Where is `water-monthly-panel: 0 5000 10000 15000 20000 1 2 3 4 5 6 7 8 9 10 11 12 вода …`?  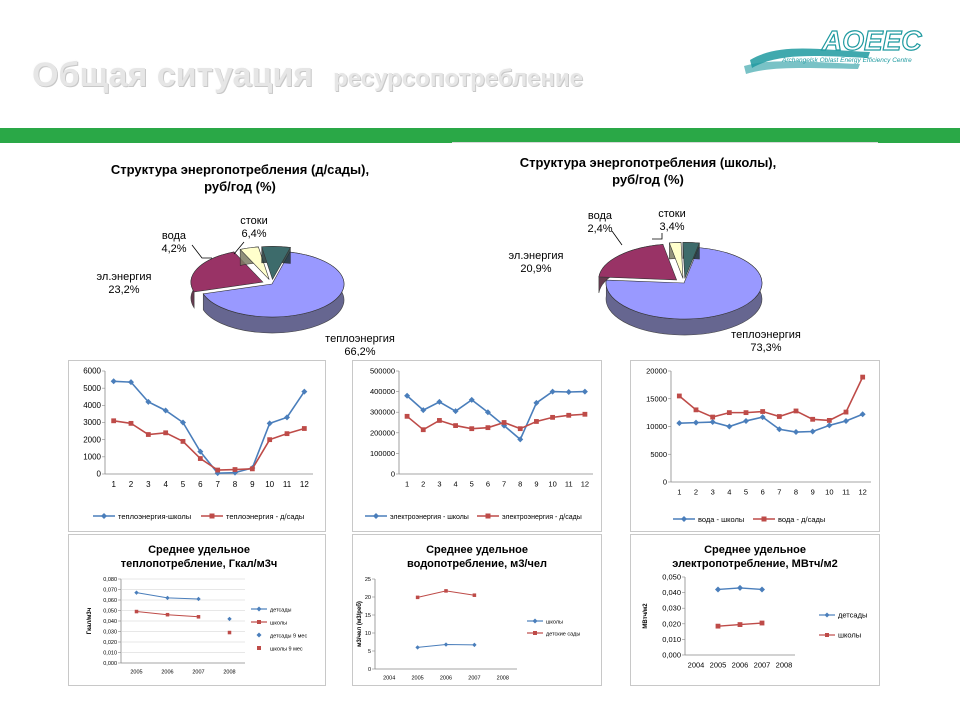 water-monthly-panel: 0 5000 10000 15000 20000 1 2 3 4 5 6 7 8 9 10 11 12 вода … is located at coordinates (755, 446).